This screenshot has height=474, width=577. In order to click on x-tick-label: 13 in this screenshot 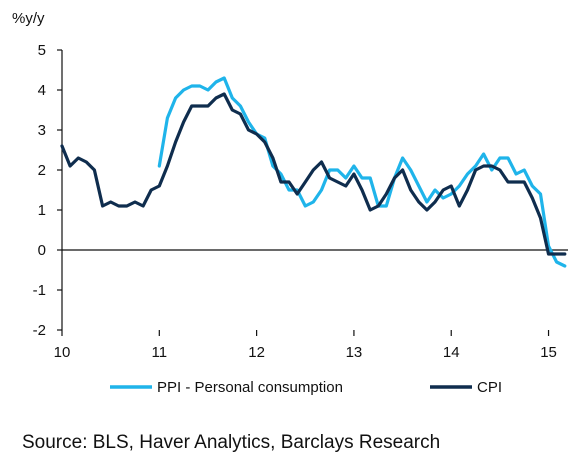, I will do `click(354, 352)`.